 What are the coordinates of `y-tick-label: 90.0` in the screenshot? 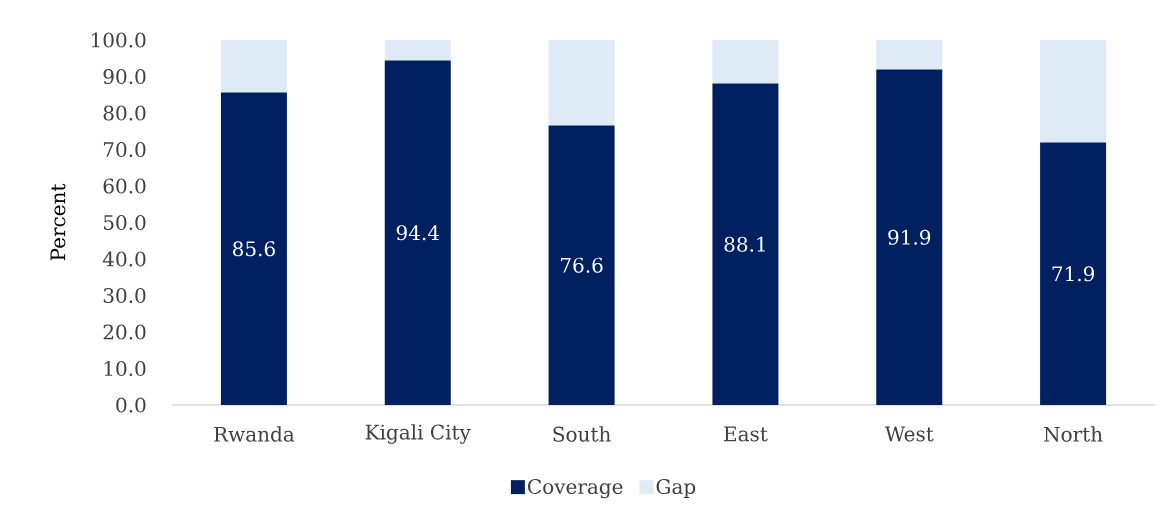 It's located at (124, 76).